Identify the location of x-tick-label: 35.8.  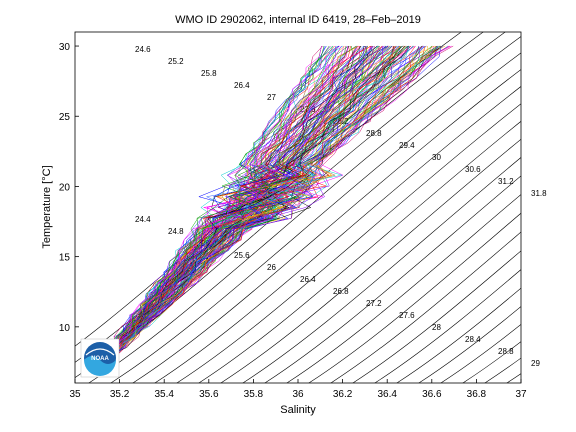
(254, 394).